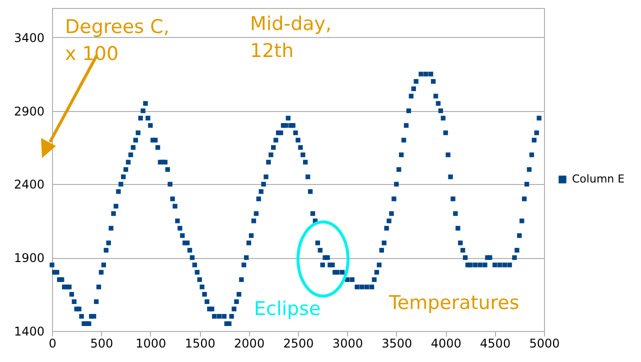 Image resolution: width=641 pixels, height=362 pixels. Describe the element at coordinates (544, 343) in the screenshot. I see `x-tick-label: 5000` at that location.